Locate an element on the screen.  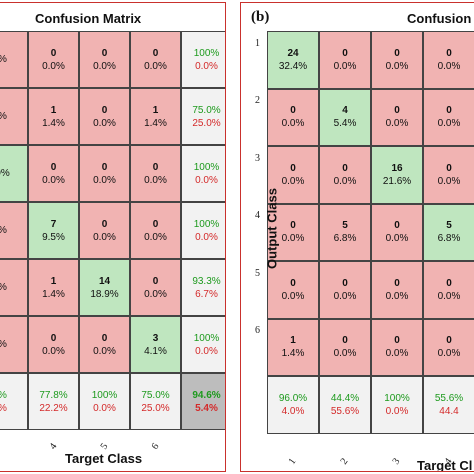
row-tick-label: 4 is located at coordinates (257, 216).